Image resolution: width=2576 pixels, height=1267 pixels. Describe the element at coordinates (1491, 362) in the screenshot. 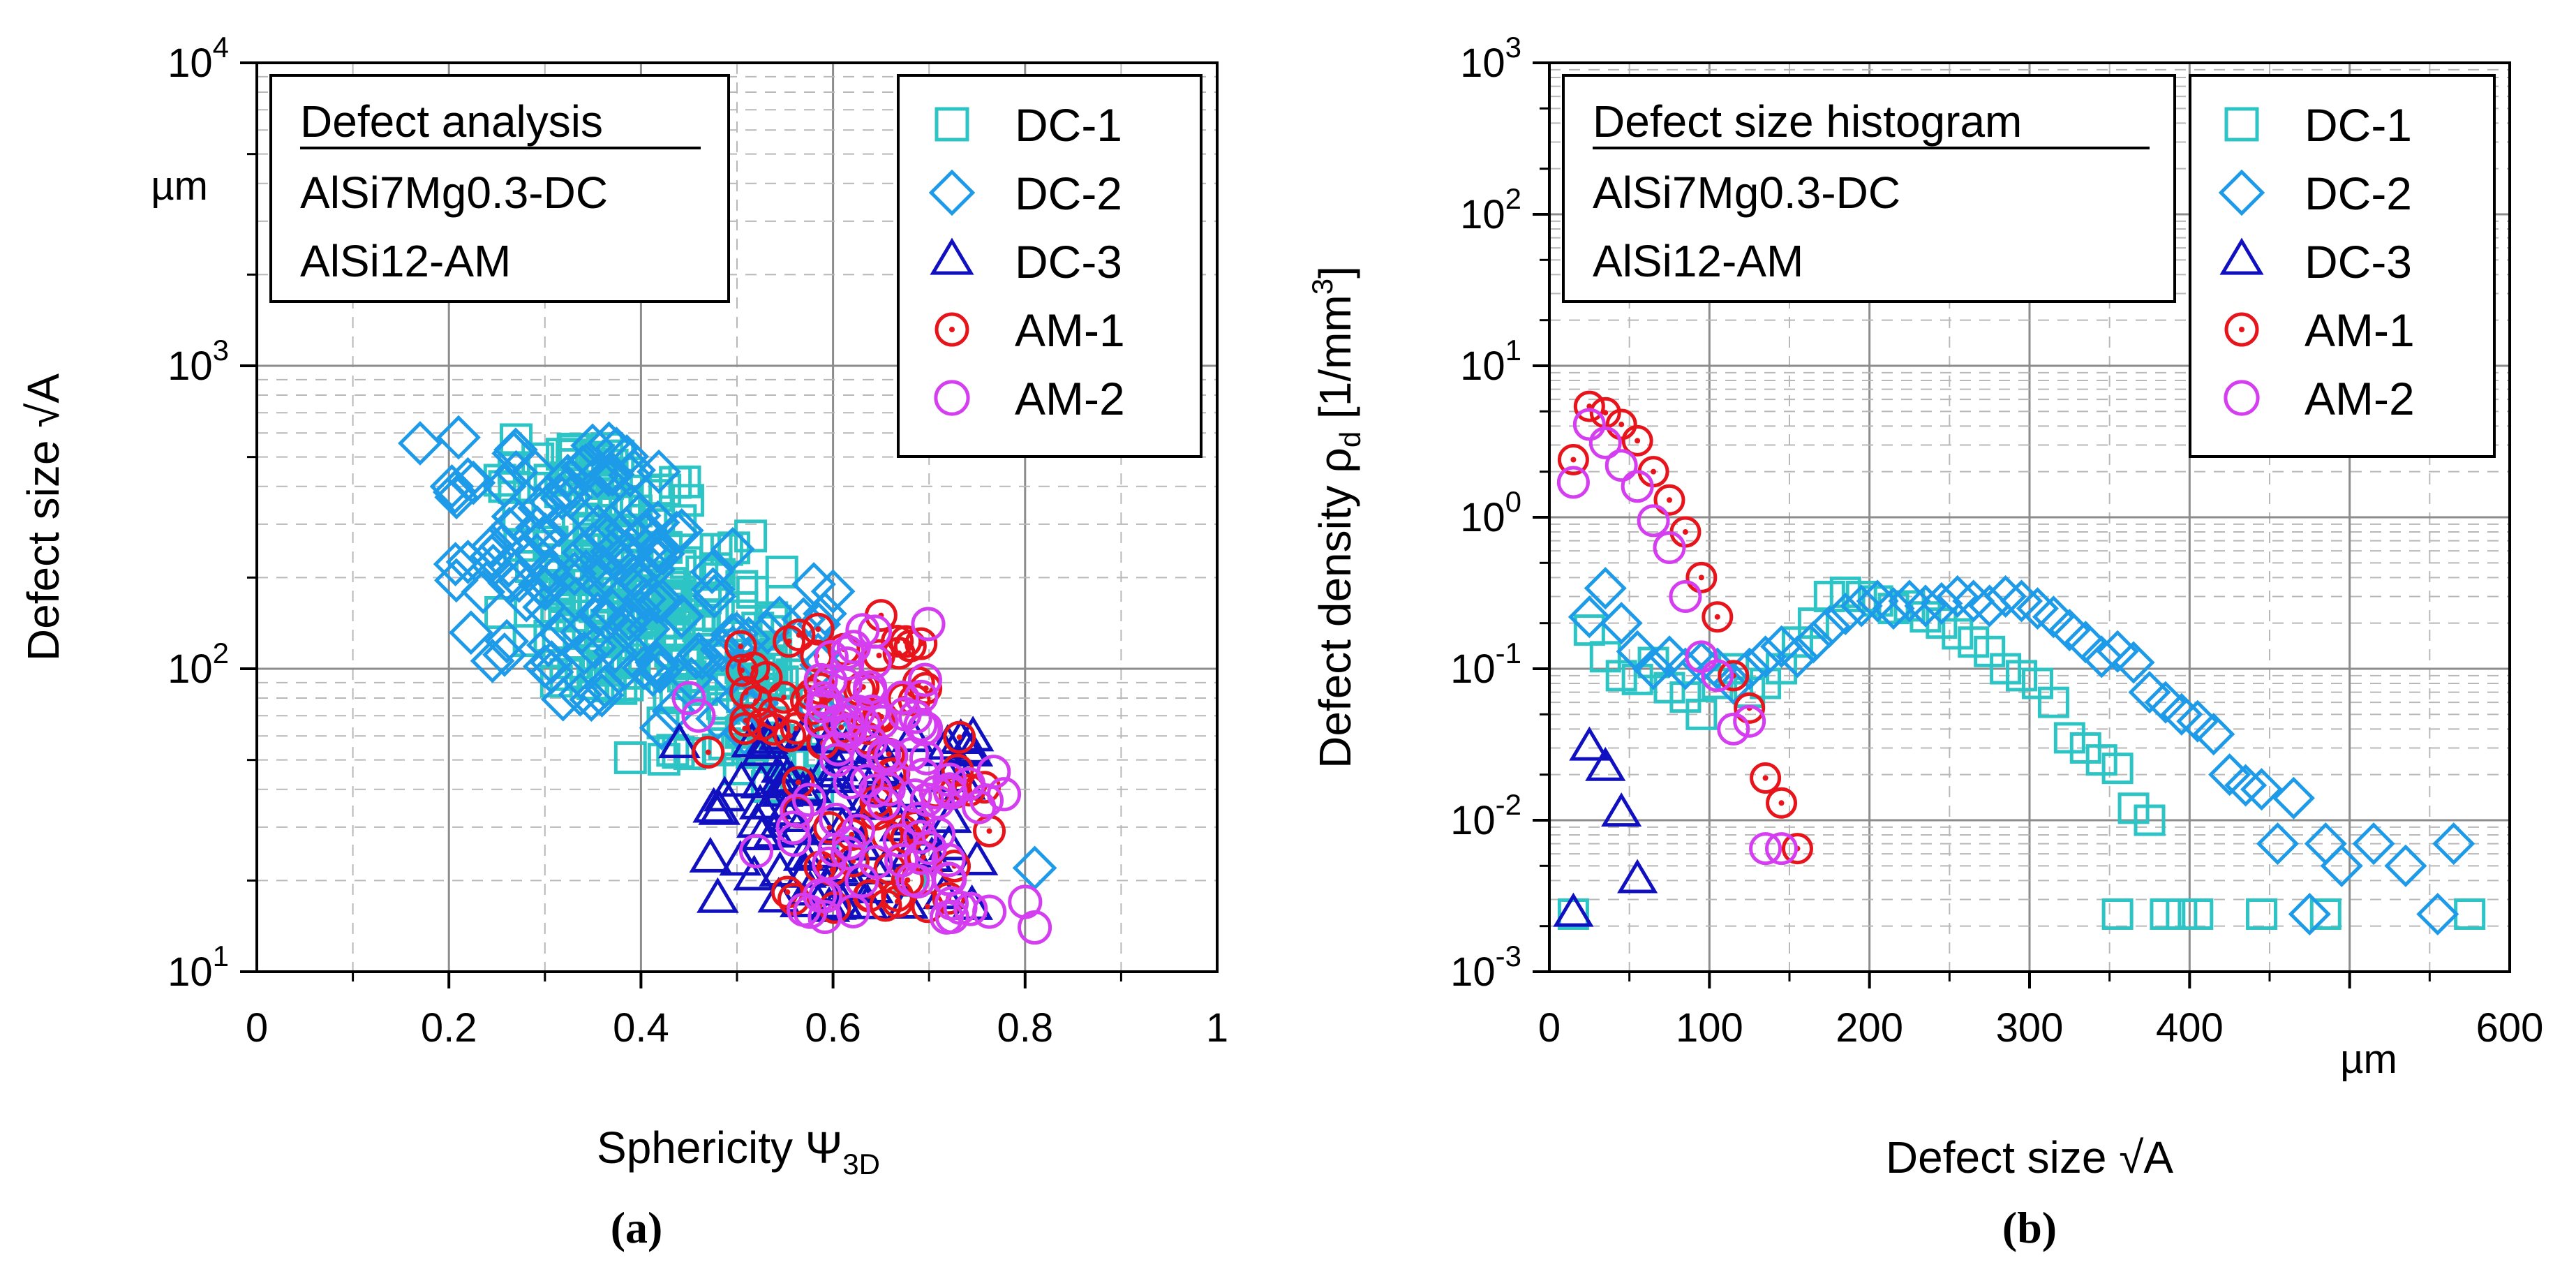

I see `y-tick-label: 10¹` at that location.